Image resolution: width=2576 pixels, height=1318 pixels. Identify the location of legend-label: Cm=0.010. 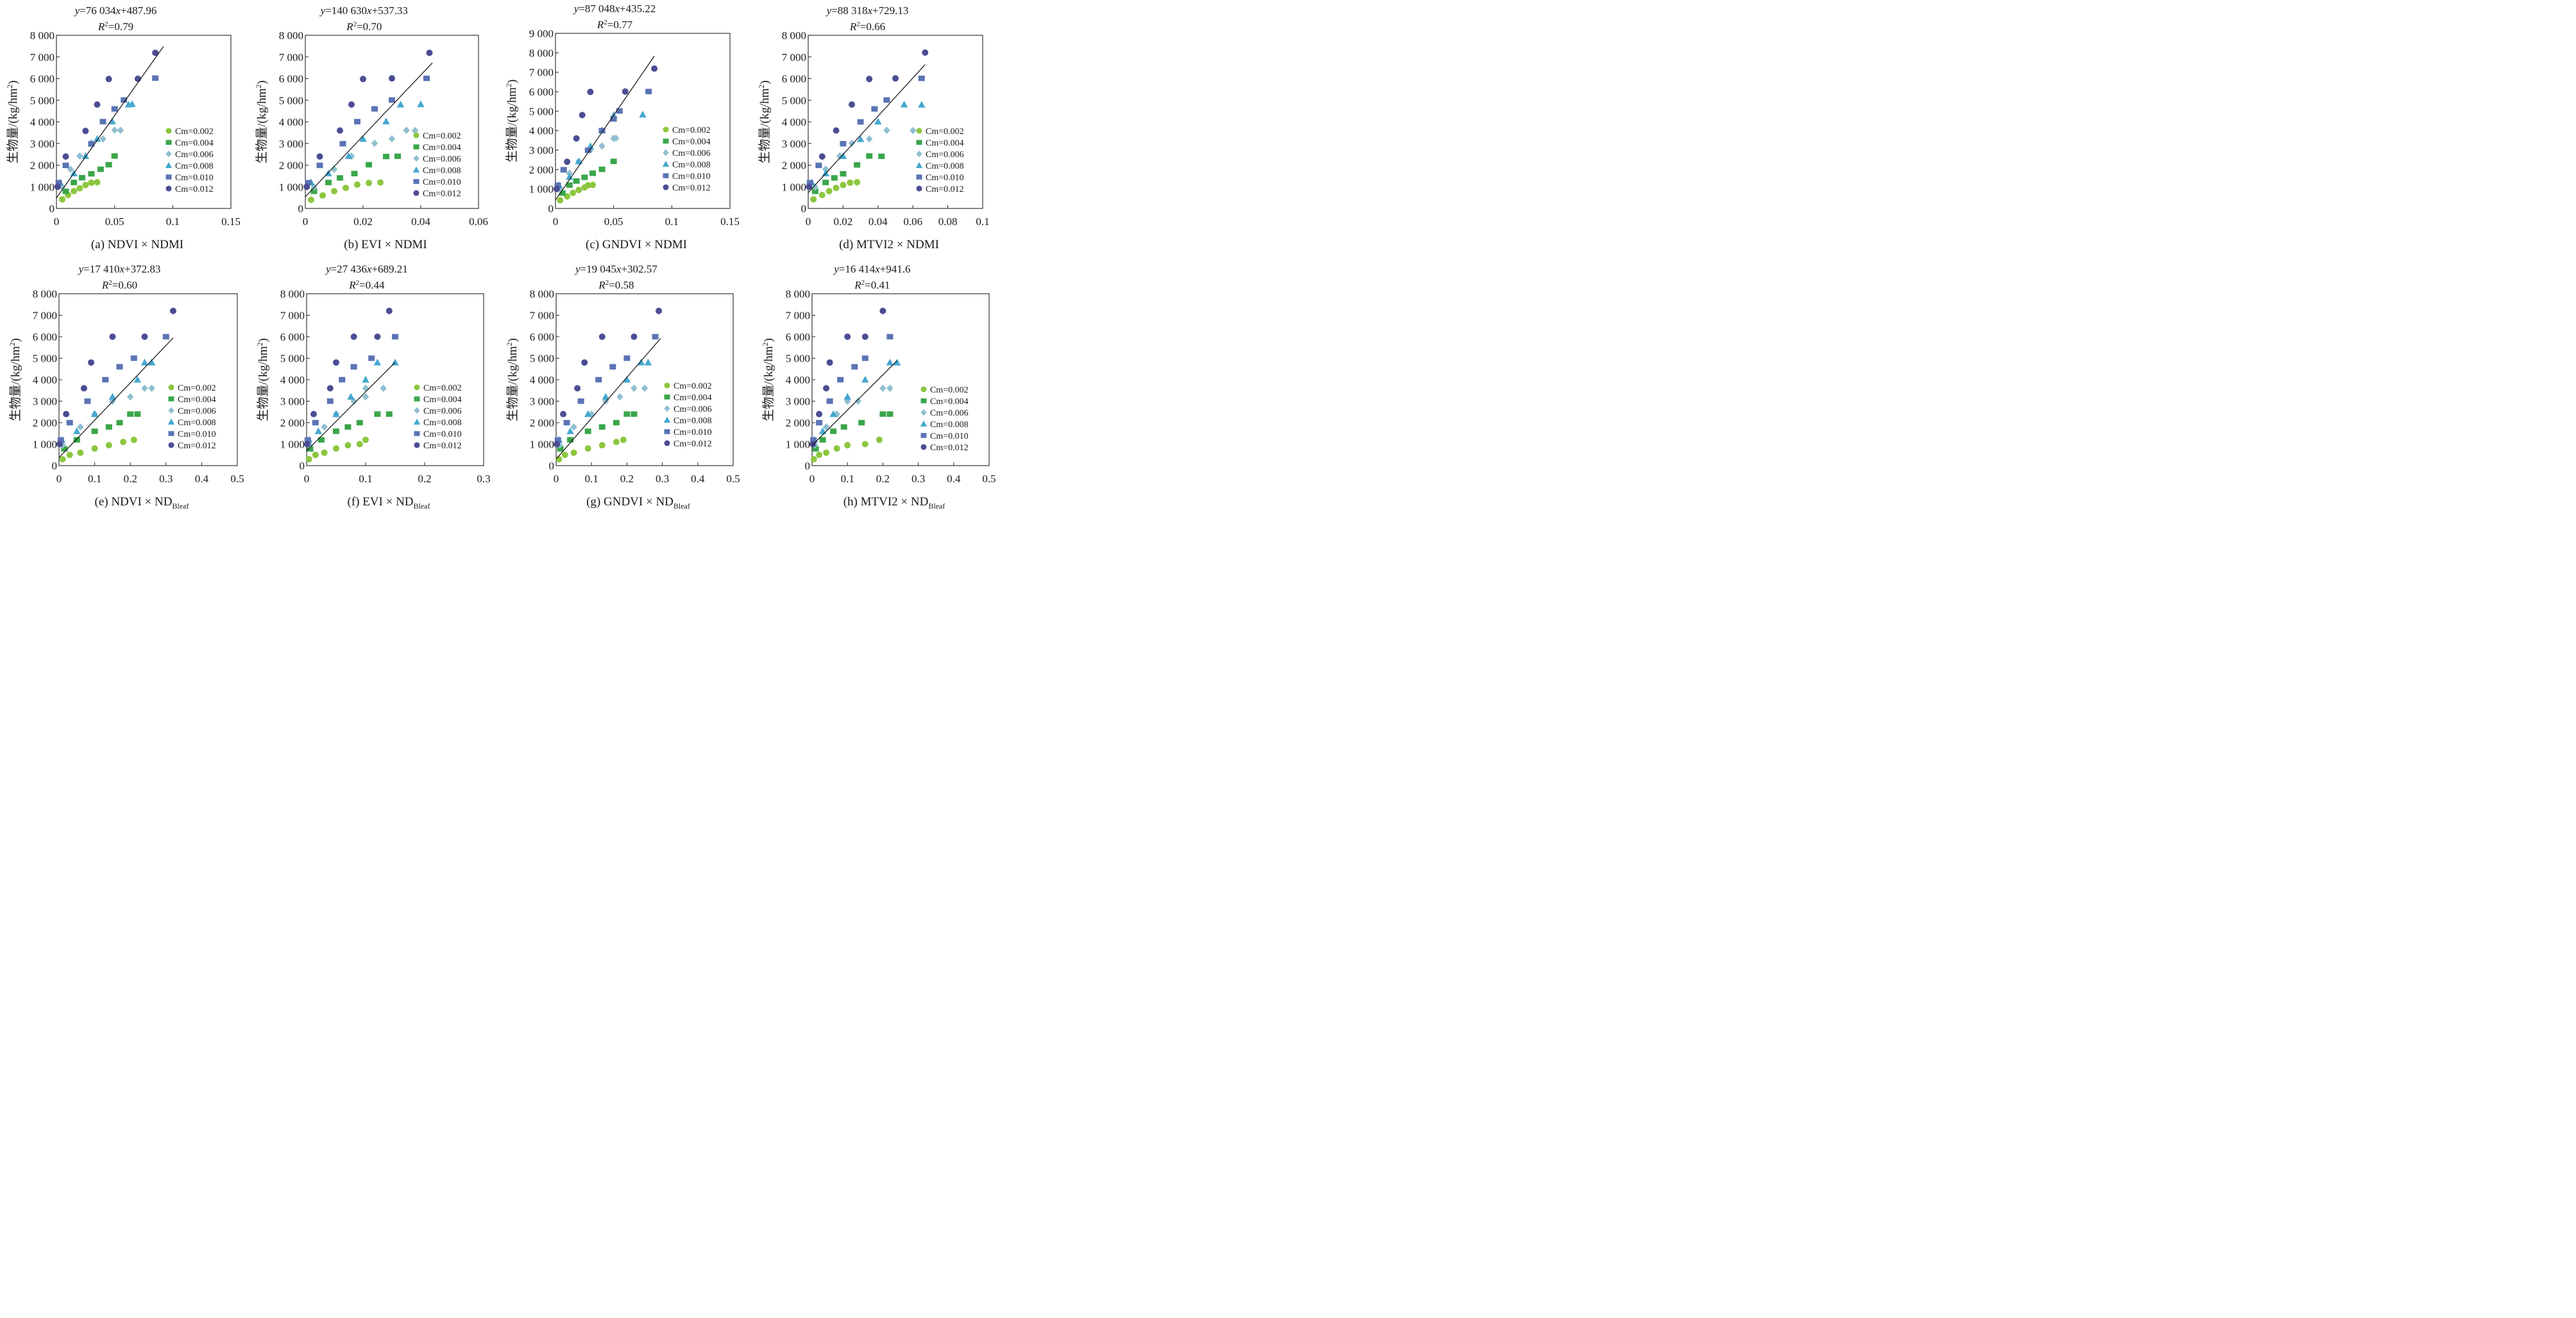
(442, 434).